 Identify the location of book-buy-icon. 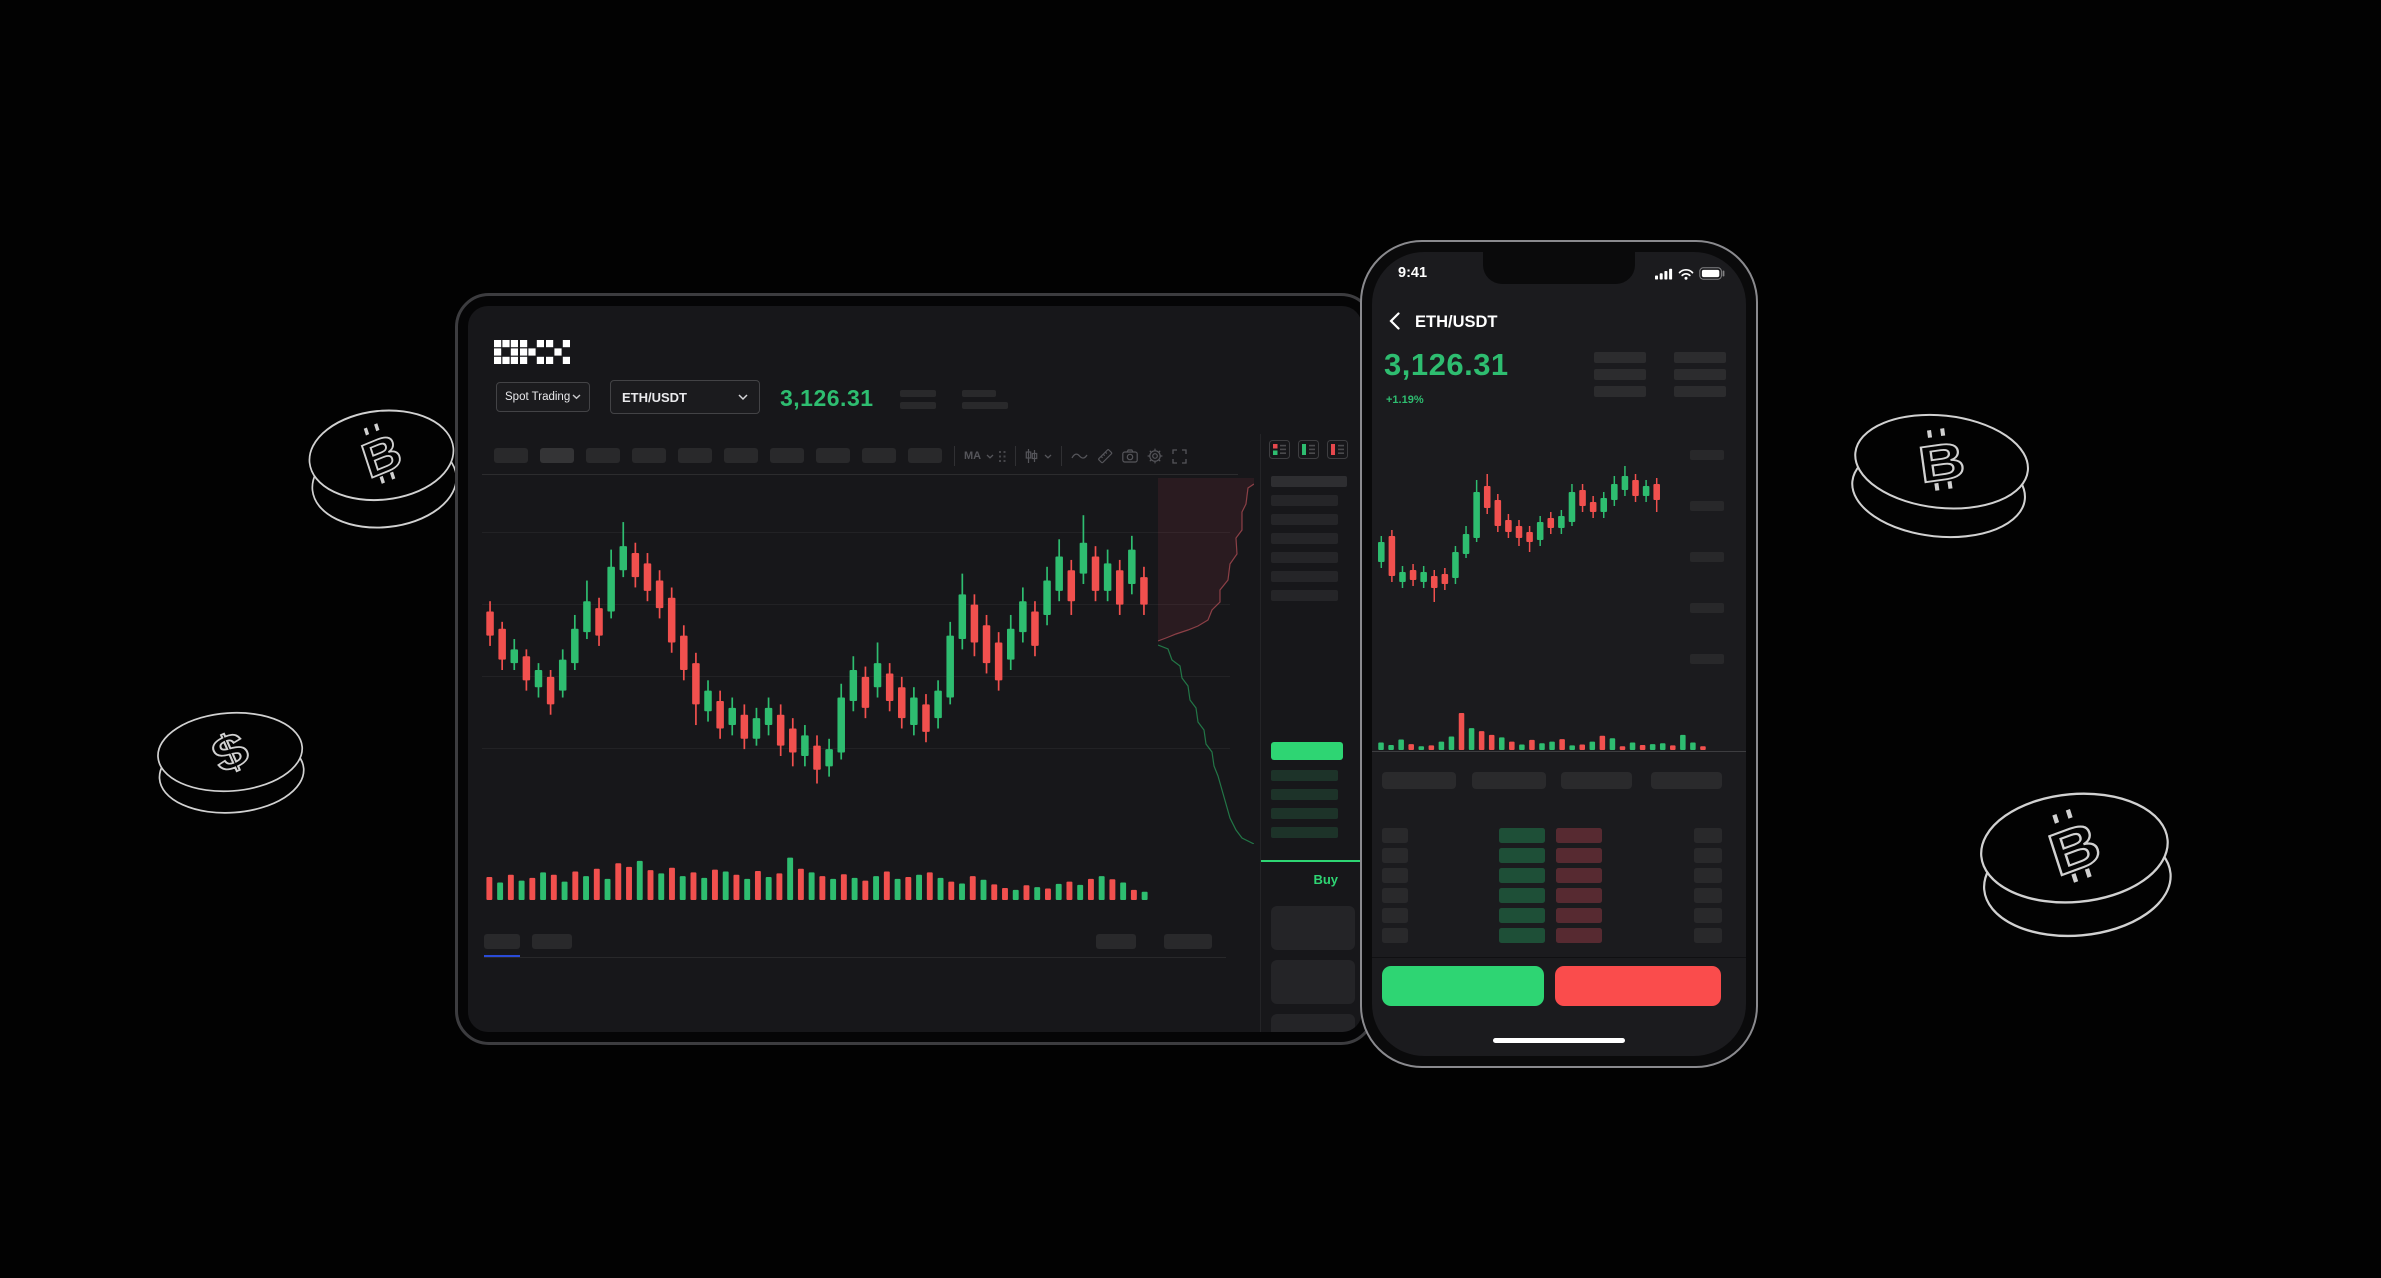
(1308, 449).